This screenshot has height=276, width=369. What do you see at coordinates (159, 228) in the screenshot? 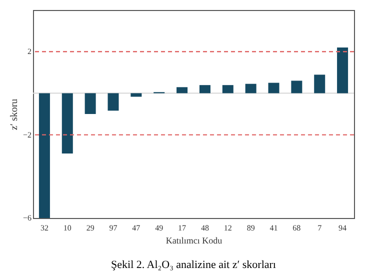
I see `x-tick-label: 49` at bounding box center [159, 228].